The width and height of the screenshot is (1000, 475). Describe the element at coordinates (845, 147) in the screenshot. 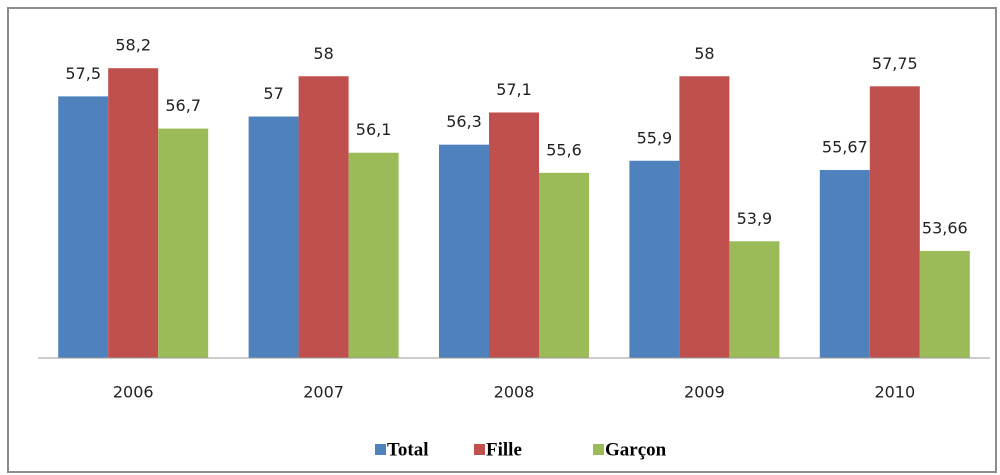

I see `data-label: 55,67` at that location.